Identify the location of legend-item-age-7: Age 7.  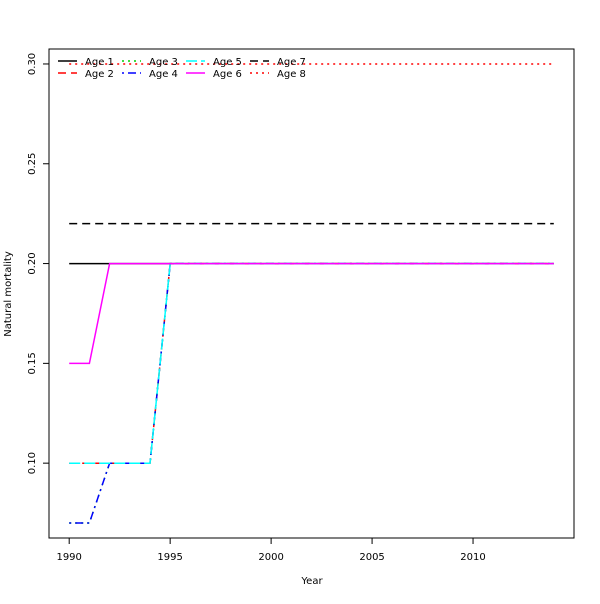
(278, 62).